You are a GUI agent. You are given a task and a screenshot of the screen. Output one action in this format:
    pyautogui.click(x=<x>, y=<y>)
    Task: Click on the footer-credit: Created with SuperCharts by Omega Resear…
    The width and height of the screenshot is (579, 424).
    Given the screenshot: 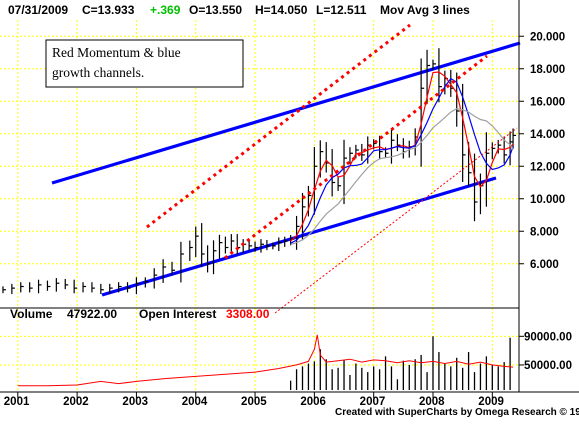 What is the action you would take?
    pyautogui.click(x=457, y=412)
    